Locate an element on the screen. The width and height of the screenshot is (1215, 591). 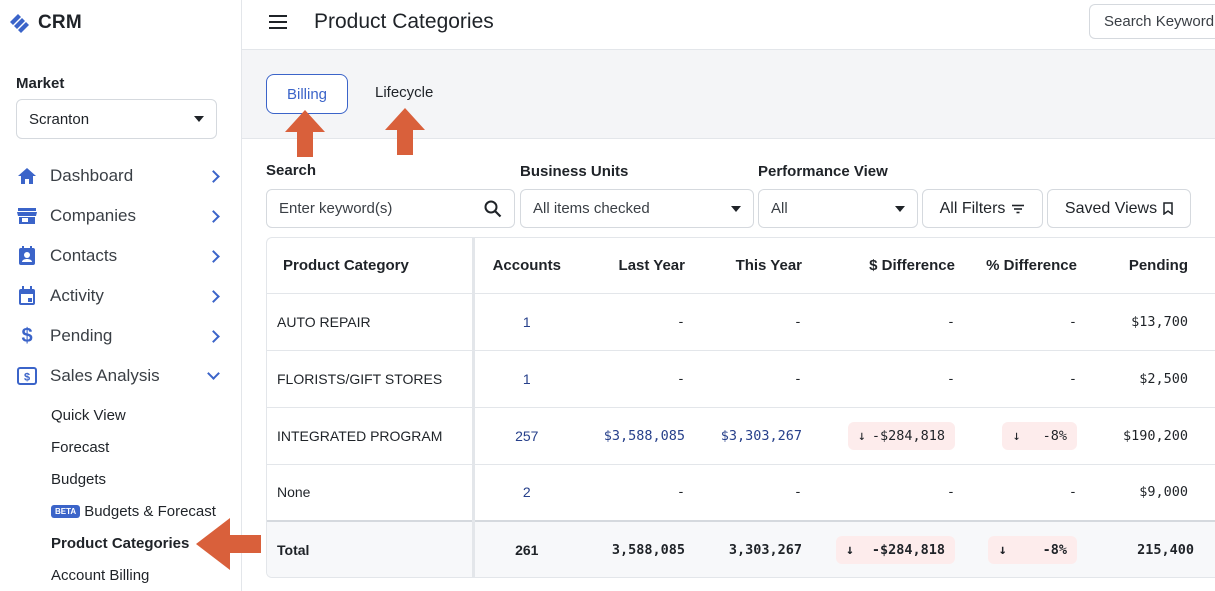
market-select: Scranton is located at coordinates (116, 119).